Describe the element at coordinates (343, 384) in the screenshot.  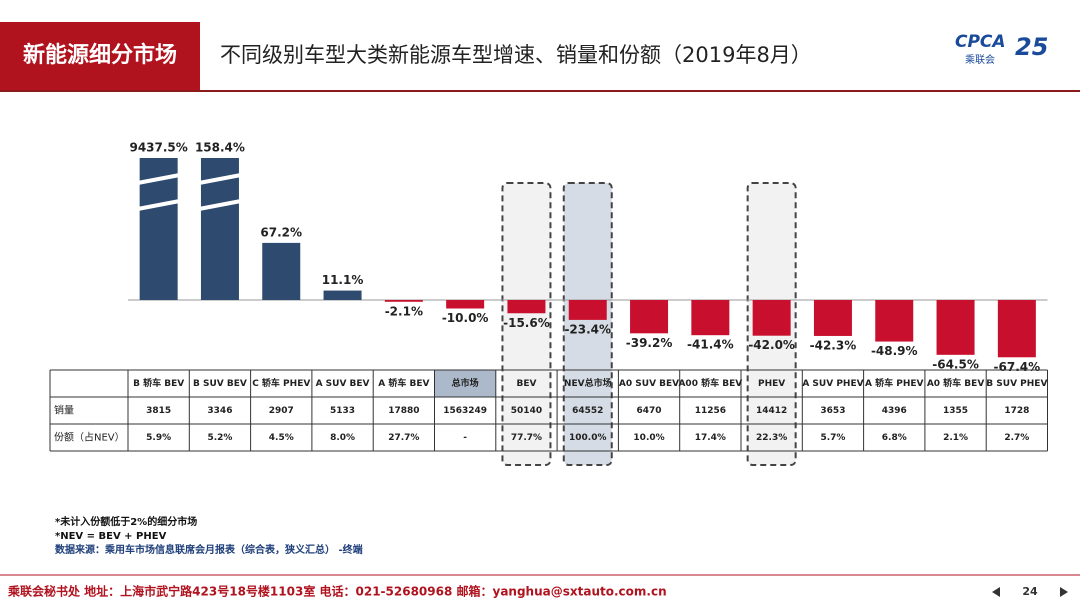
I see `column-header: A SUV BEV` at that location.